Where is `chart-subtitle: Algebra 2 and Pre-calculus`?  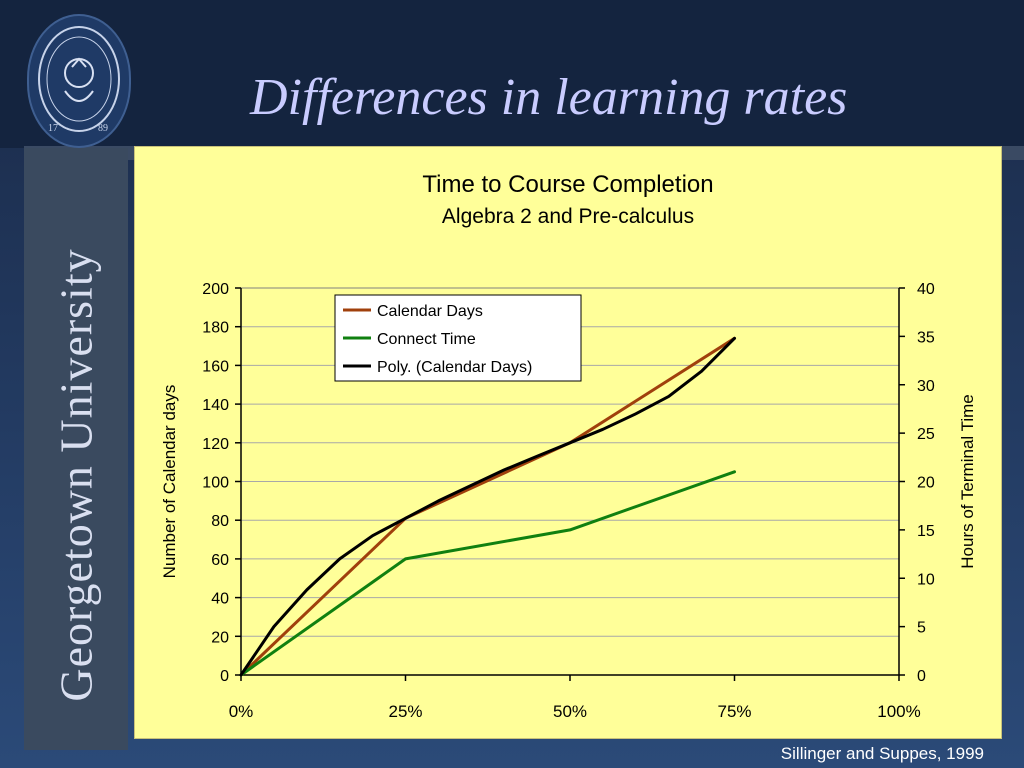 chart-subtitle: Algebra 2 and Pre-calculus is located at coordinates (568, 216).